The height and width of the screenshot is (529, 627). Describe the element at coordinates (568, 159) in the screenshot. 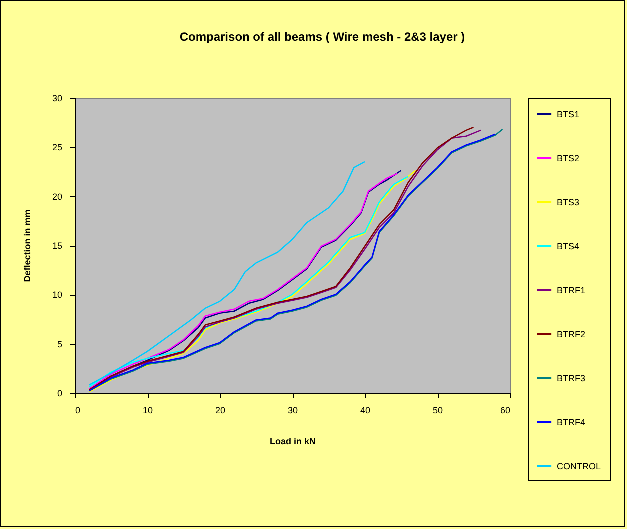

I see `legend-label: BTS2` at that location.